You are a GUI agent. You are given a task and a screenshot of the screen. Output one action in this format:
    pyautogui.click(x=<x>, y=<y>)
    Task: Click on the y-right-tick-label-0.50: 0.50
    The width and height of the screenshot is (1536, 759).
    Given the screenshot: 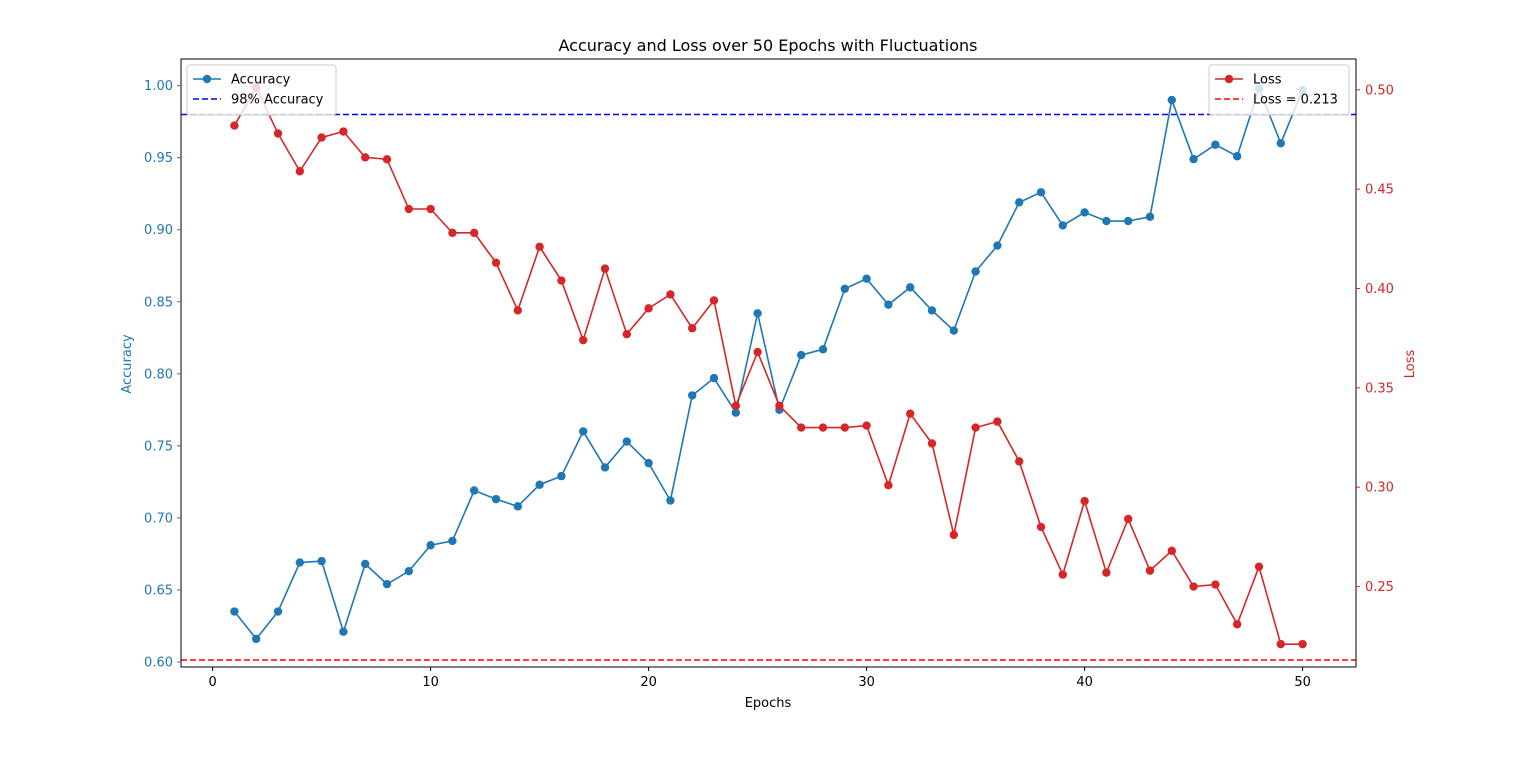 What is the action you would take?
    pyautogui.click(x=1379, y=90)
    